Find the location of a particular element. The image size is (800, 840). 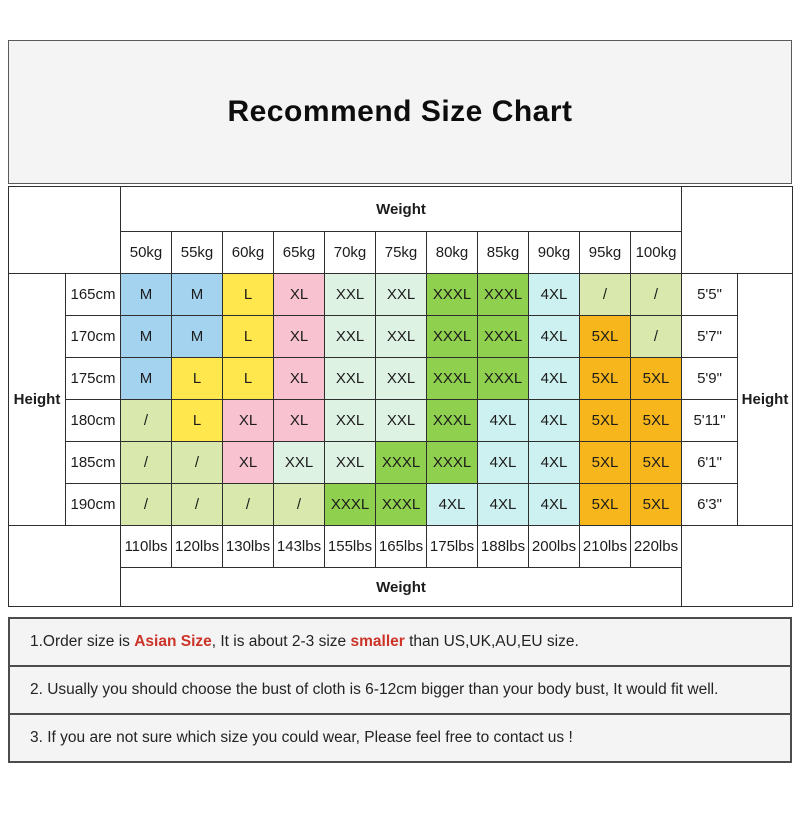

note-text: than US,UK,AU,EU size. is located at coordinates (491, 641).